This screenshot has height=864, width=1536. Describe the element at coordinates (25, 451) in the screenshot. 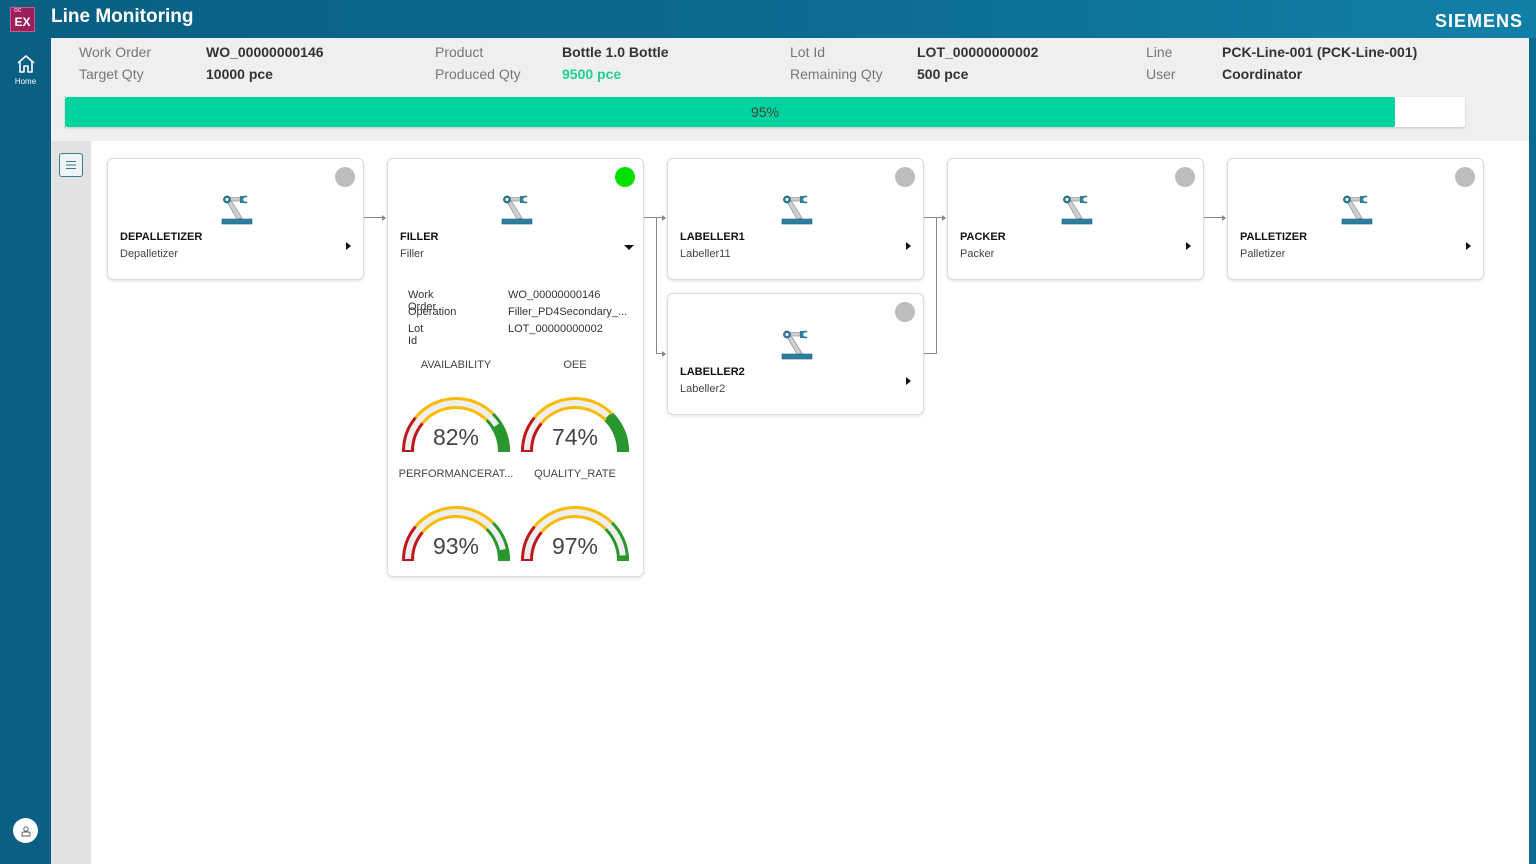

I see `left-nav: Home` at that location.